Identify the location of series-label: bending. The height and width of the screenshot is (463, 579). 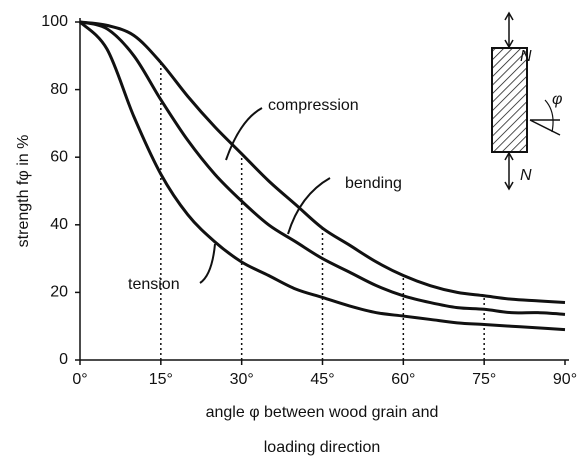
(373, 183).